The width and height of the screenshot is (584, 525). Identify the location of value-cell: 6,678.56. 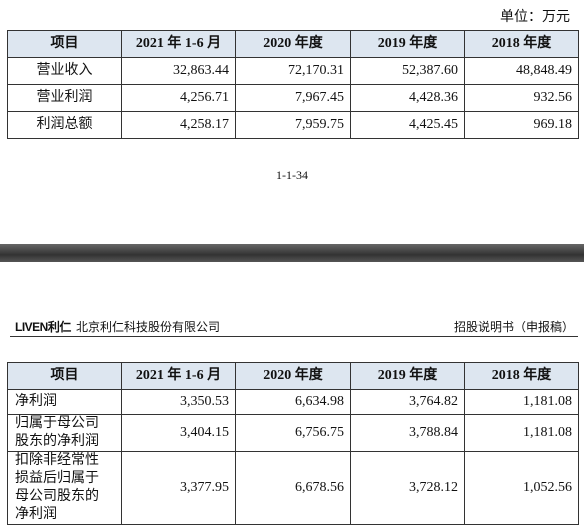
(293, 488).